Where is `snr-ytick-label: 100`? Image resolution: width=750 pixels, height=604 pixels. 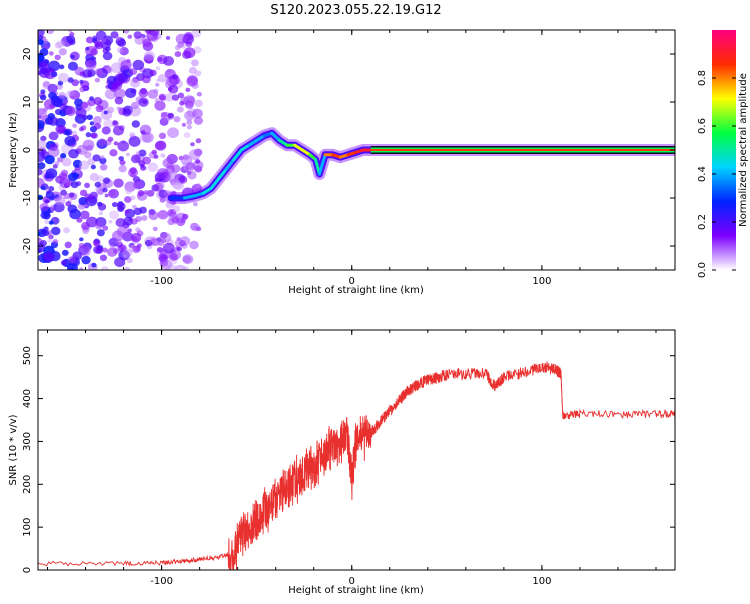 snr-ytick-label: 100 is located at coordinates (27, 527).